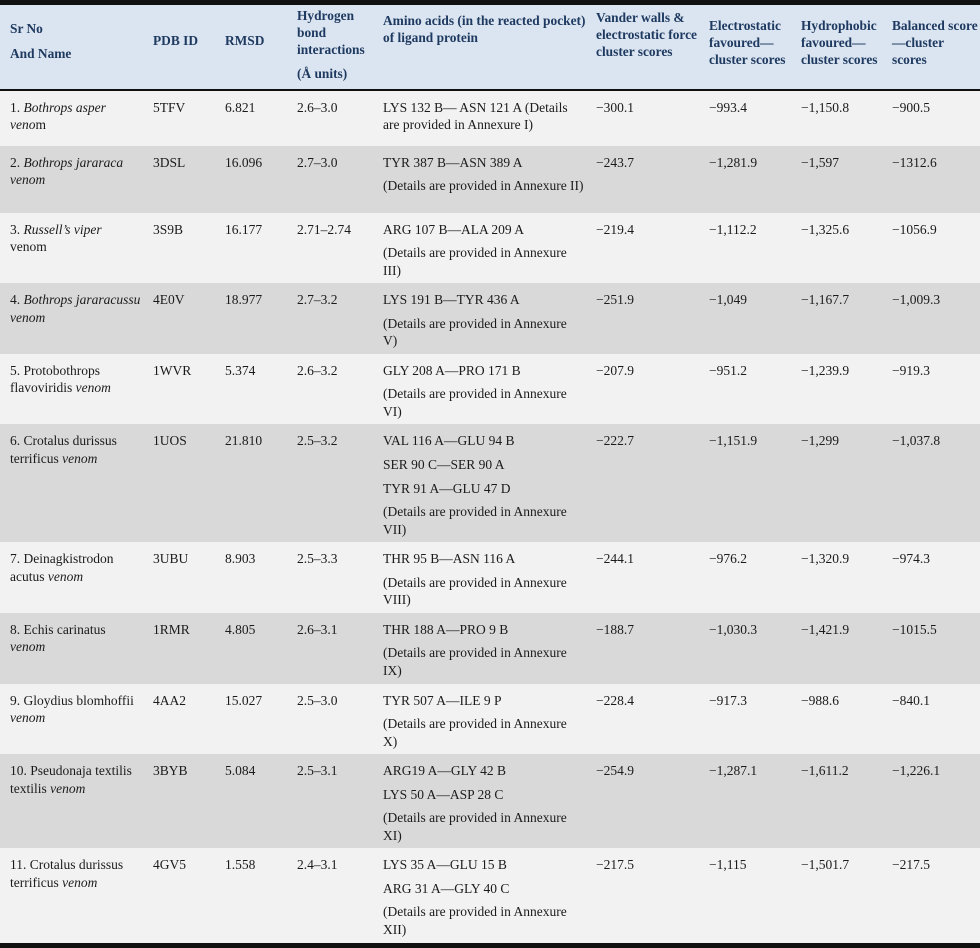  I want to click on cell-hydrogen-bond: 2.5–3.0, so click(317, 700).